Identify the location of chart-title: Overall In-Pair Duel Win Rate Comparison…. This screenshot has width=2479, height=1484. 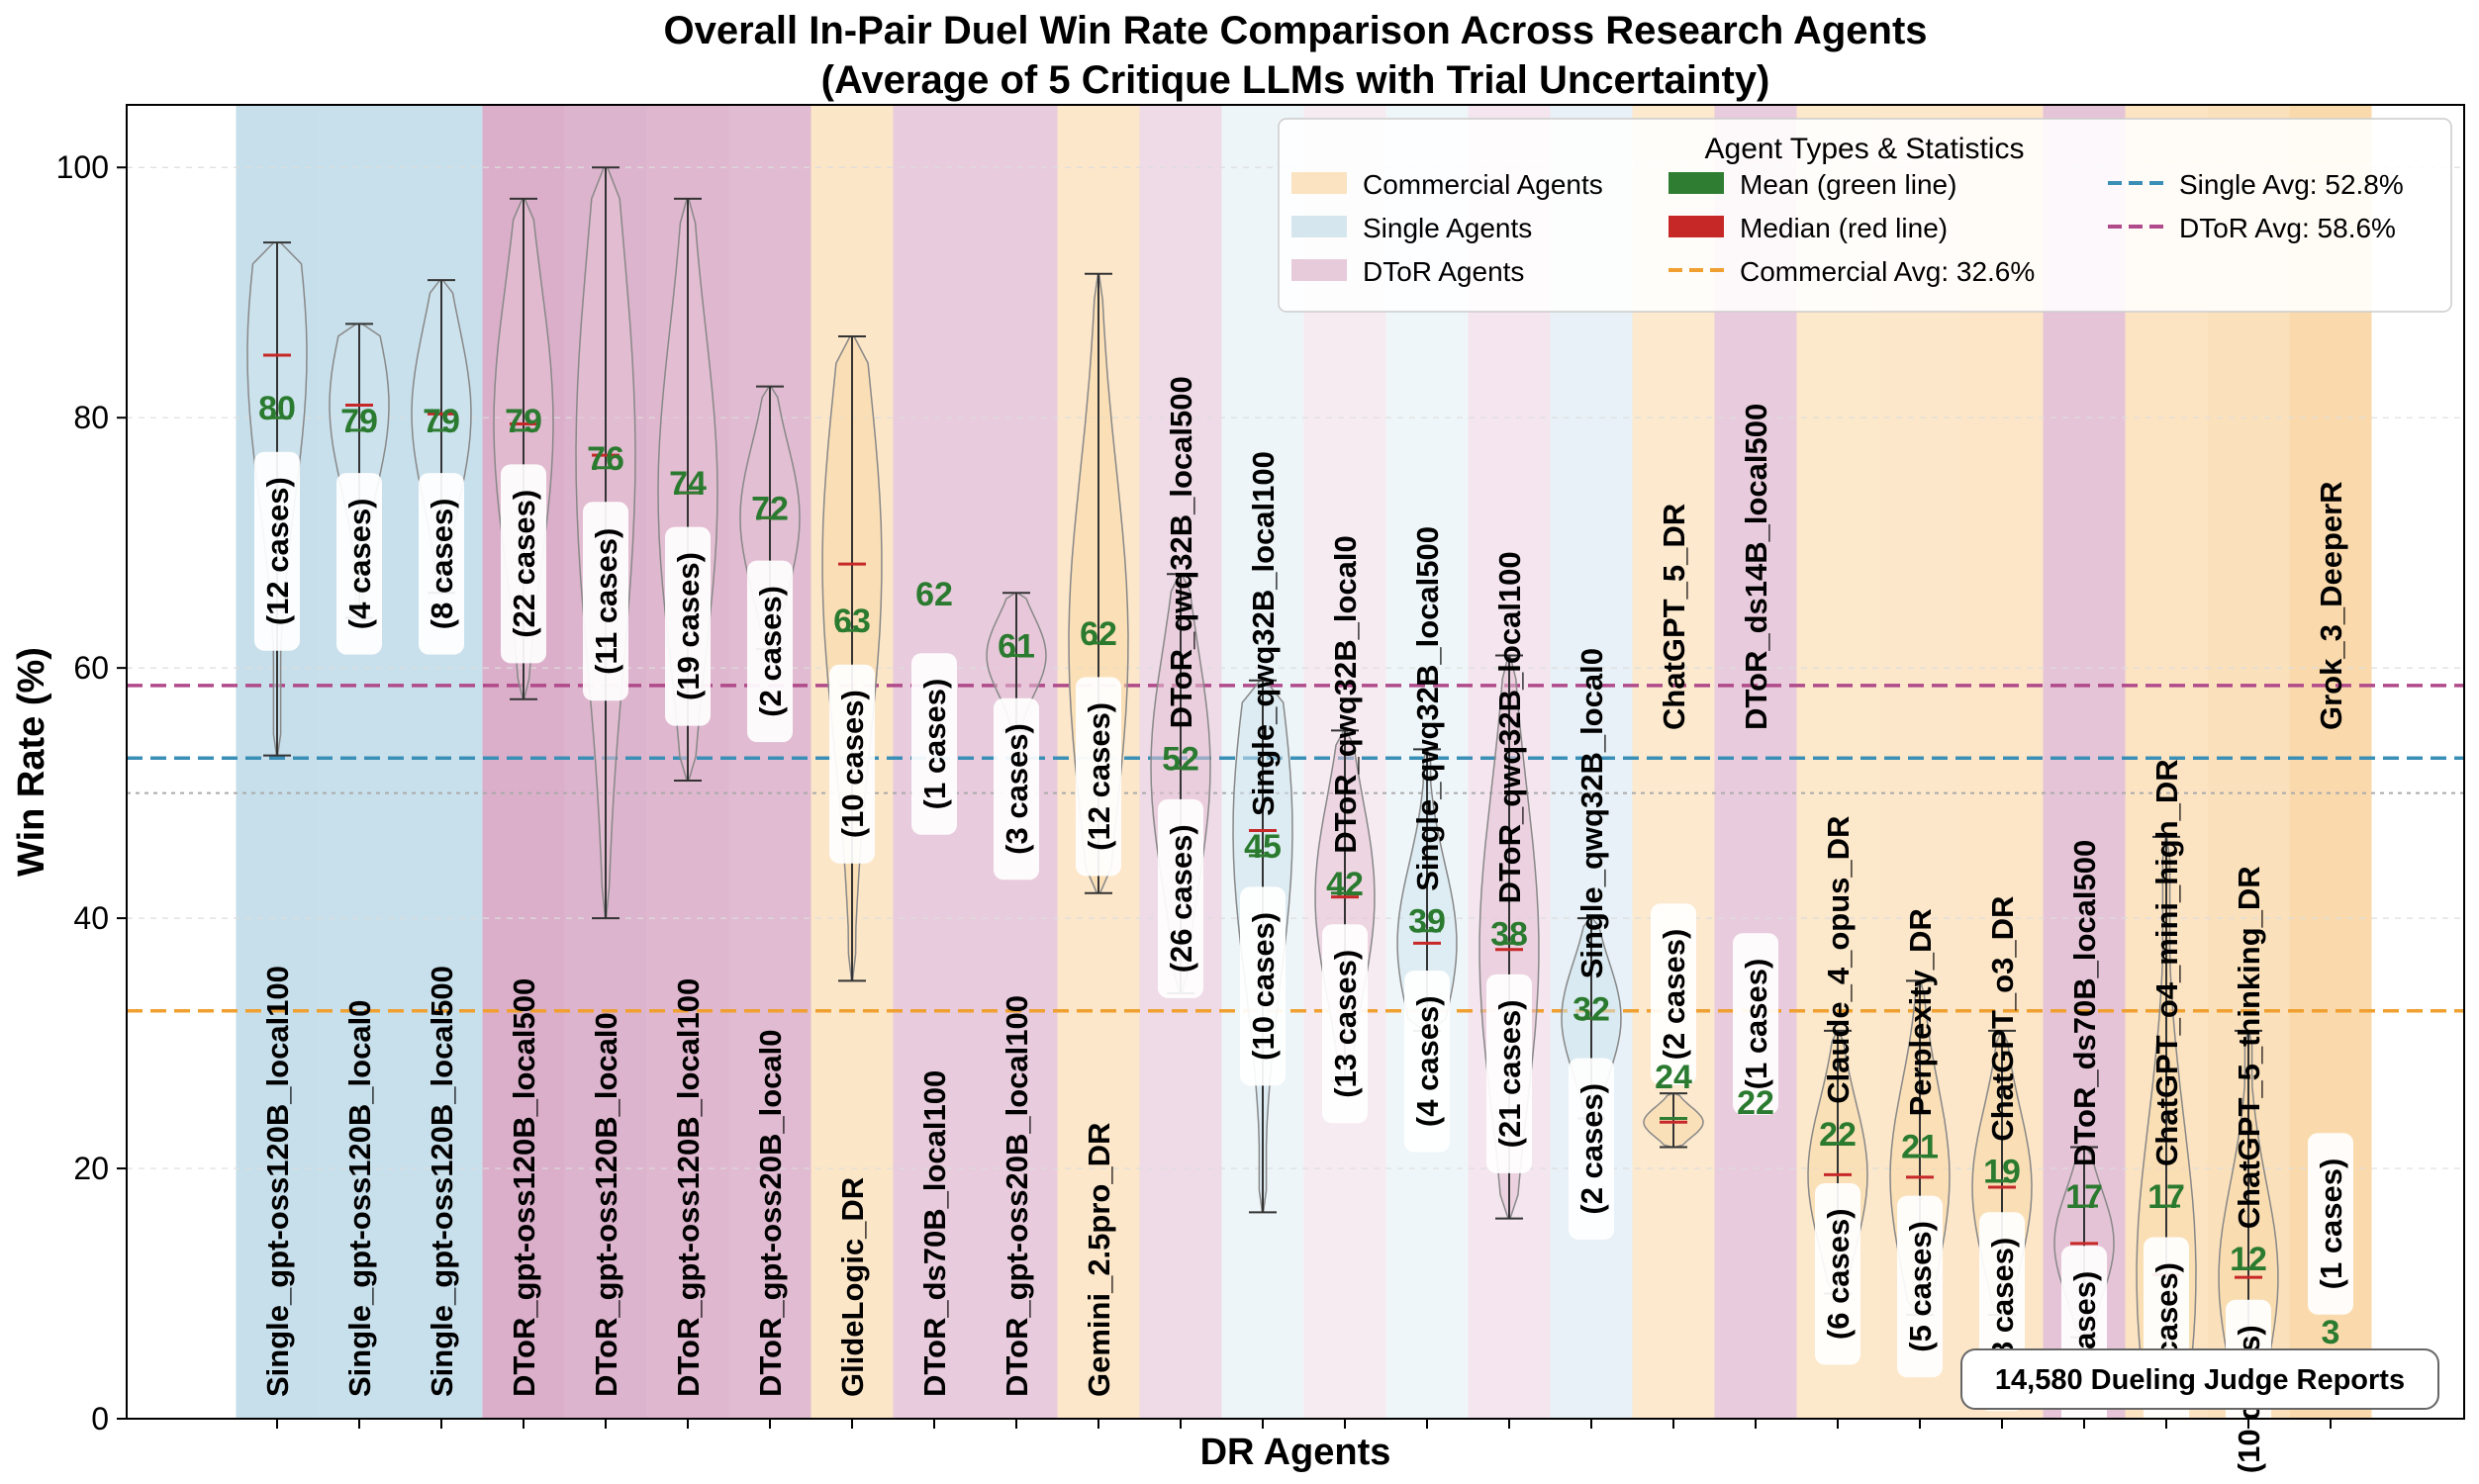
(1295, 30).